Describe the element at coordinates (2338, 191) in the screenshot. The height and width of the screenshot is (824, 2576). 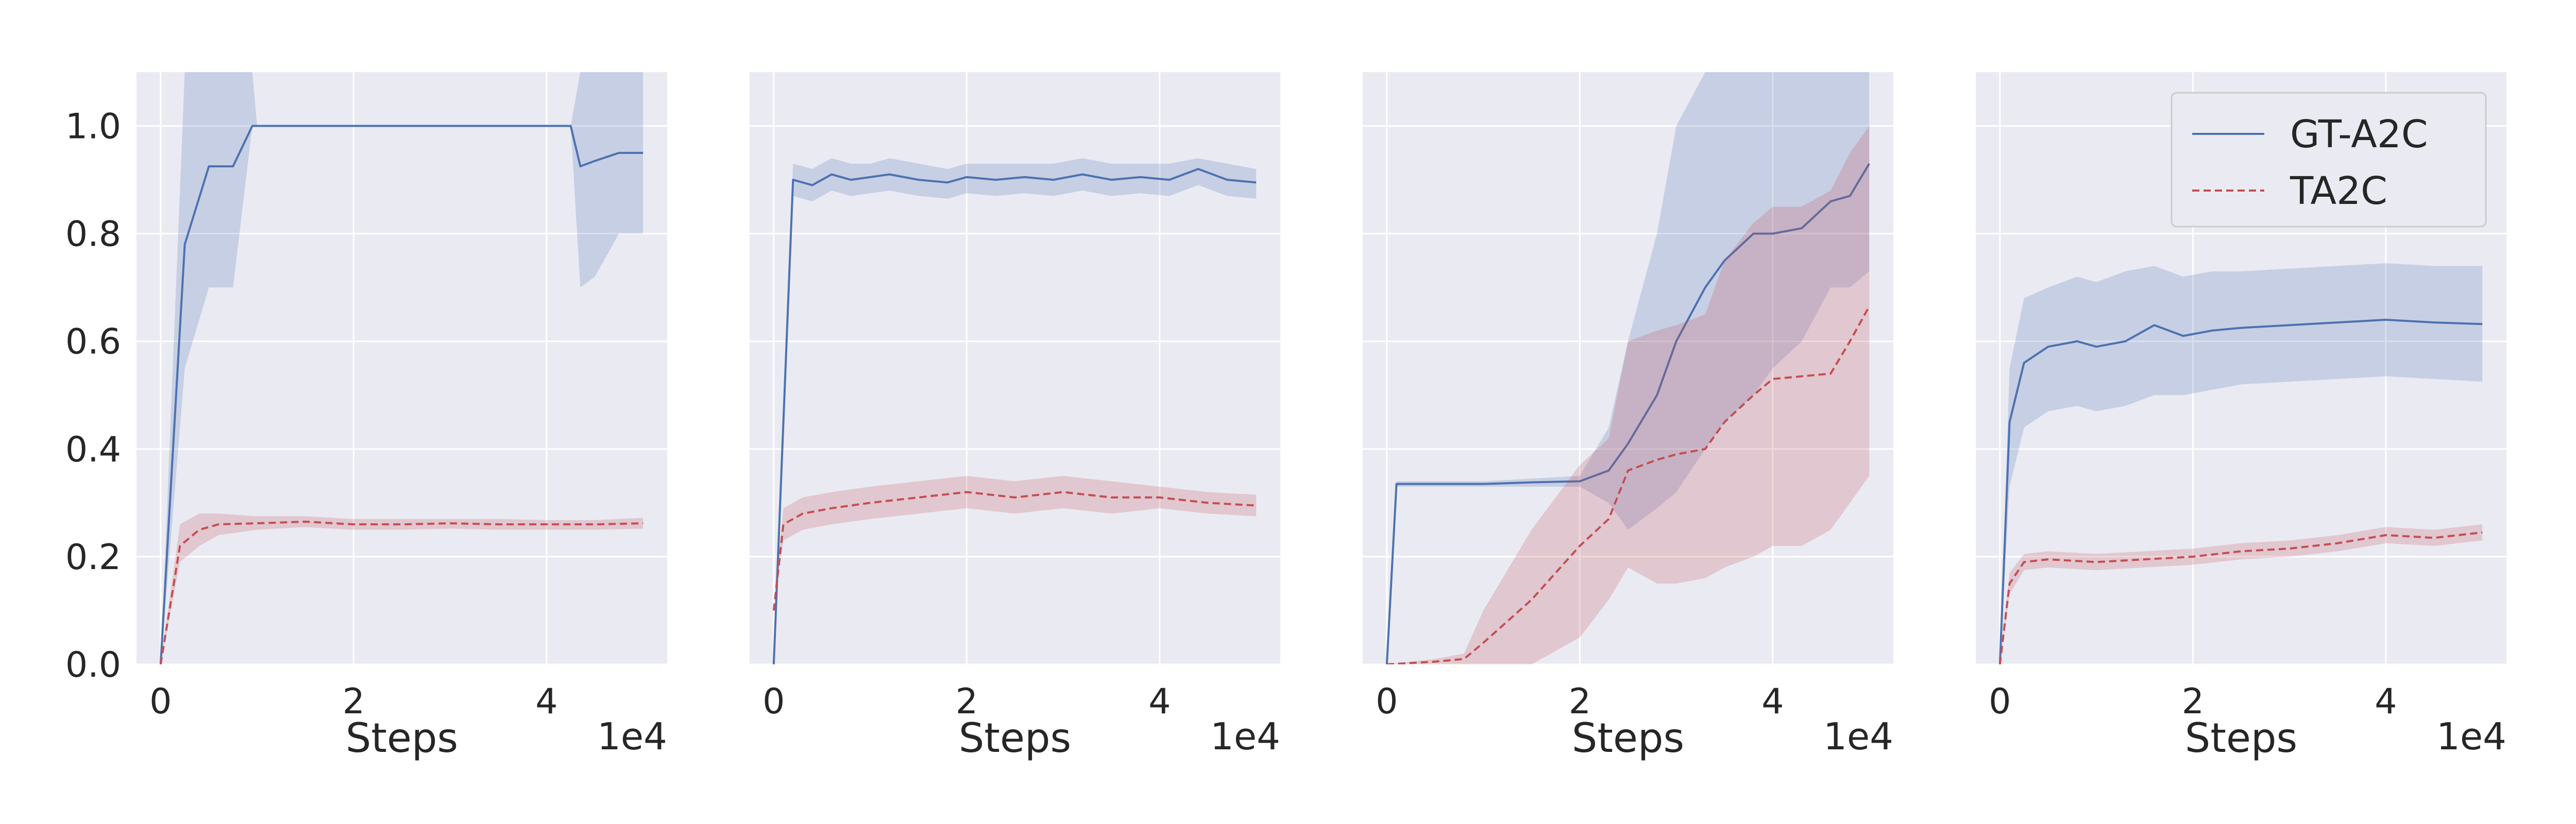
I see `legend-label: TA2C` at that location.